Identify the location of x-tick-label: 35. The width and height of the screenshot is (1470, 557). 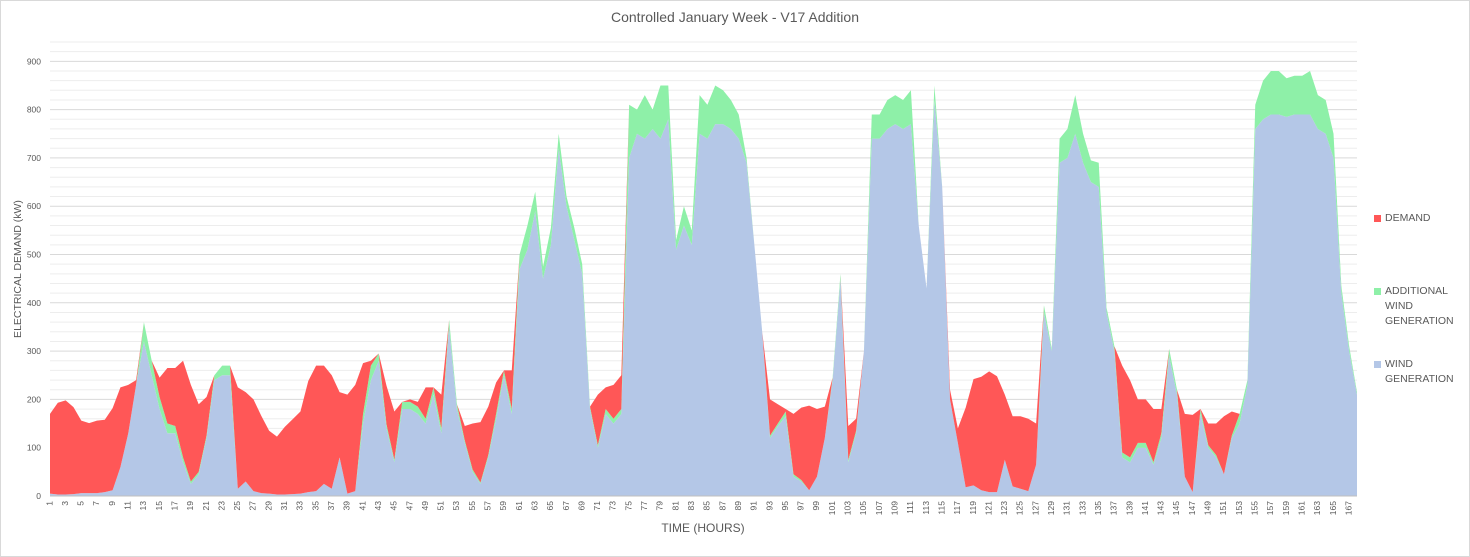
(315, 506).